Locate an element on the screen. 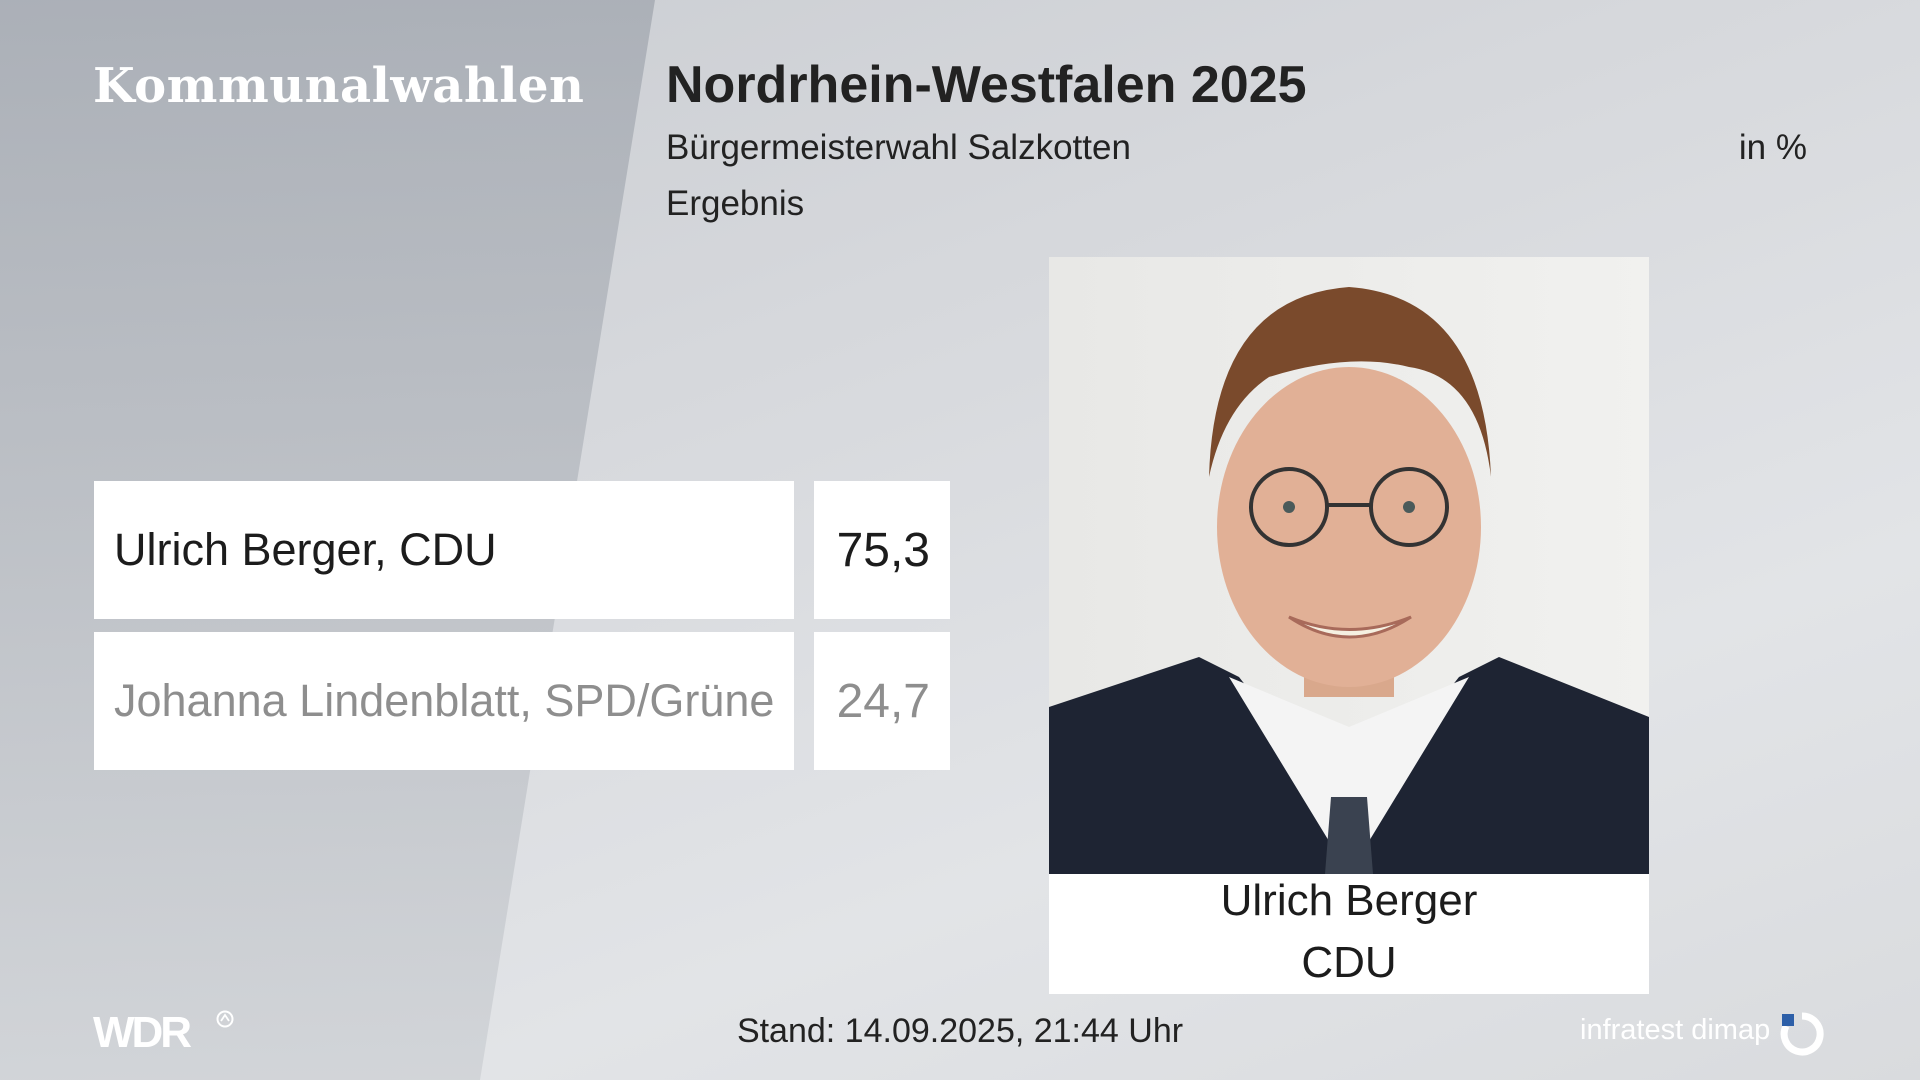  brand-label: Kommunalwahlen is located at coordinates (339, 86).